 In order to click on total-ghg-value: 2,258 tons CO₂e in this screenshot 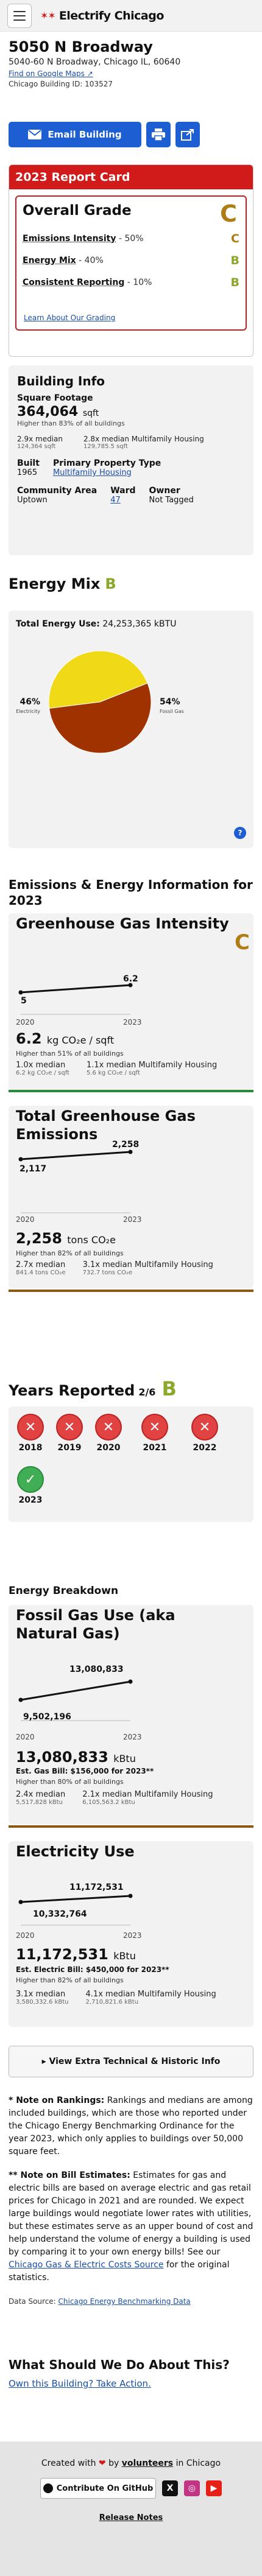, I will do `click(66, 1238)`.